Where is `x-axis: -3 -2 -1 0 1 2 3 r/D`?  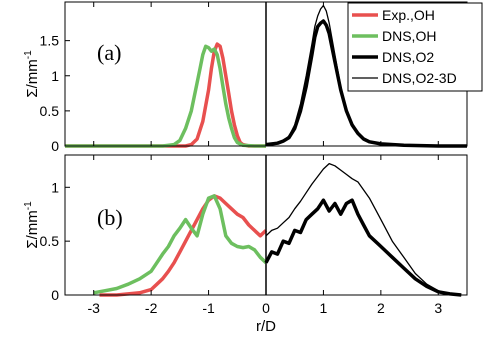
x-axis: -3 -2 -1 0 1 2 3 r/D is located at coordinates (264, 317).